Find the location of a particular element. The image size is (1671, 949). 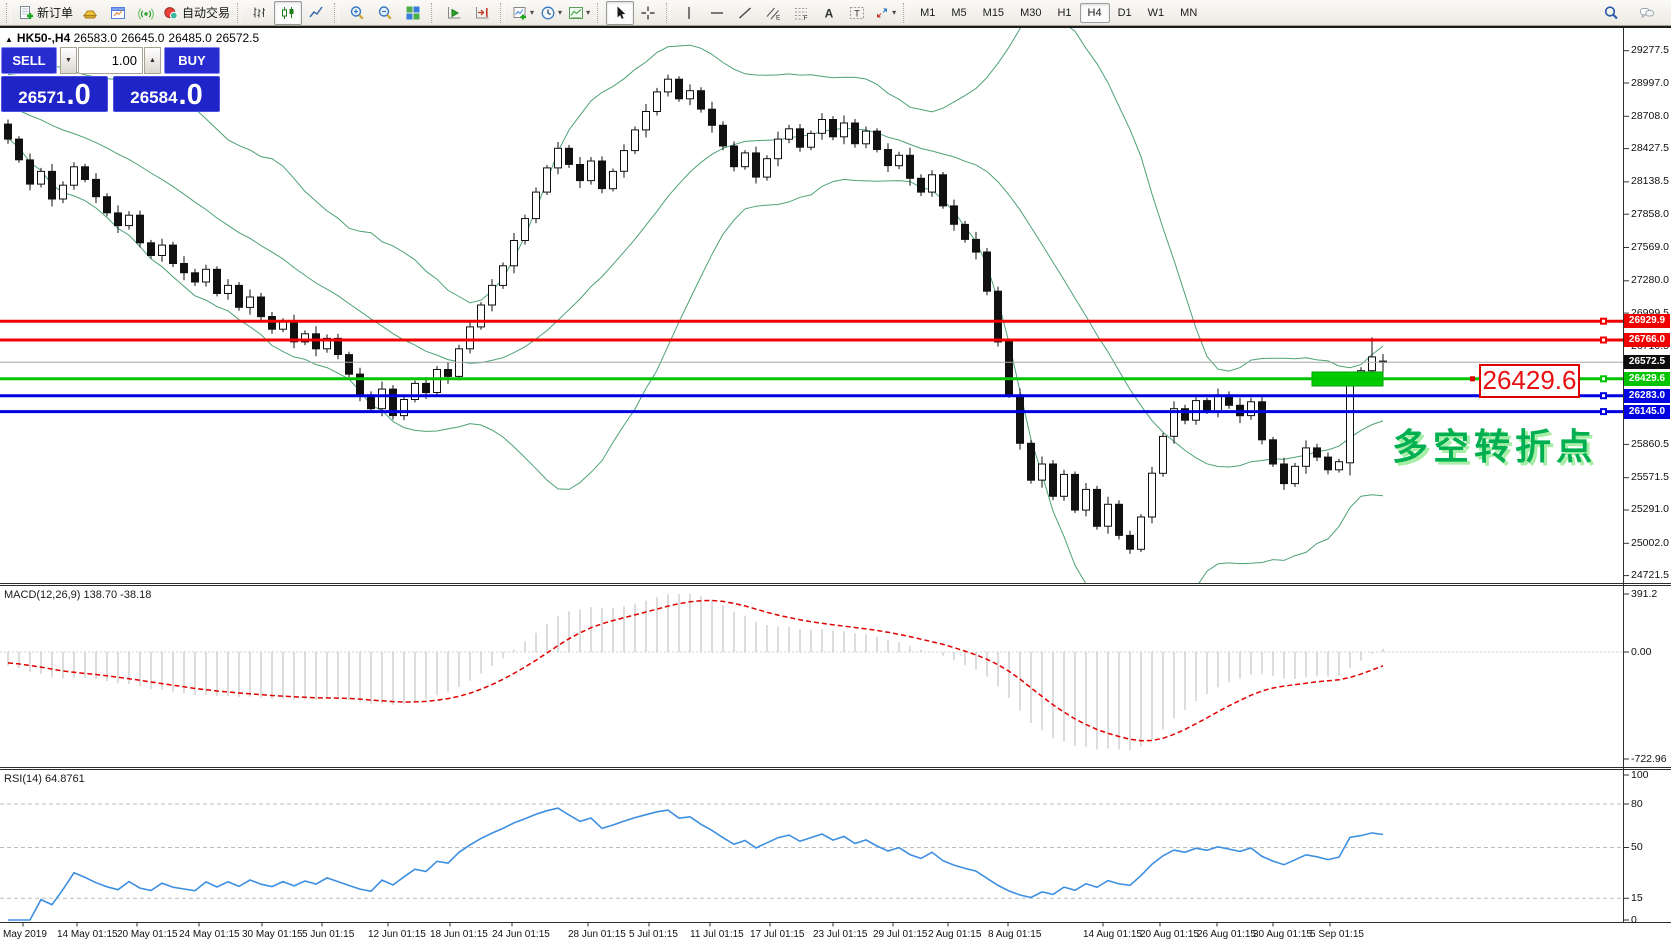

chart-window-button is located at coordinates (118, 13).